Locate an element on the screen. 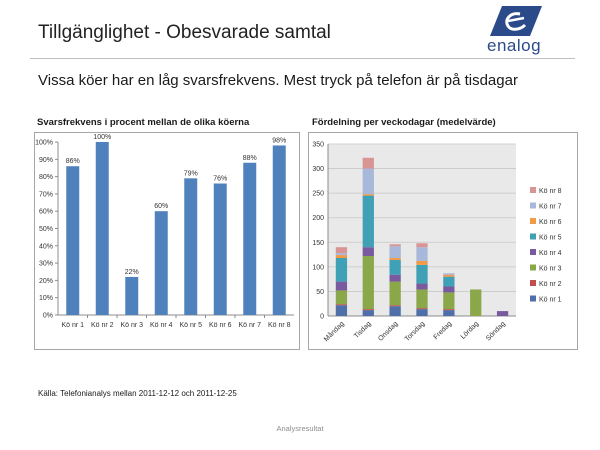 The image size is (600, 450). x-tick-label: Kö nr 8 is located at coordinates (279, 325).